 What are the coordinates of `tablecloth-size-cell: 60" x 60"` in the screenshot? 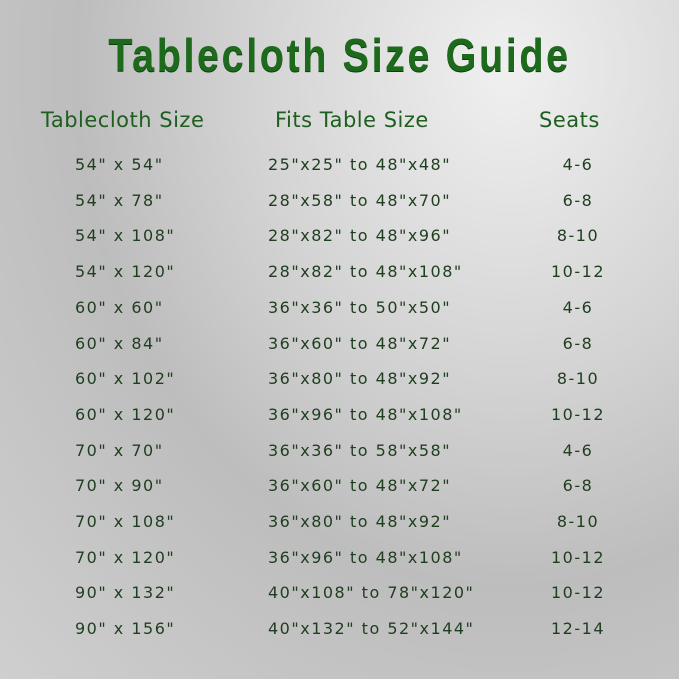 It's located at (119, 307).